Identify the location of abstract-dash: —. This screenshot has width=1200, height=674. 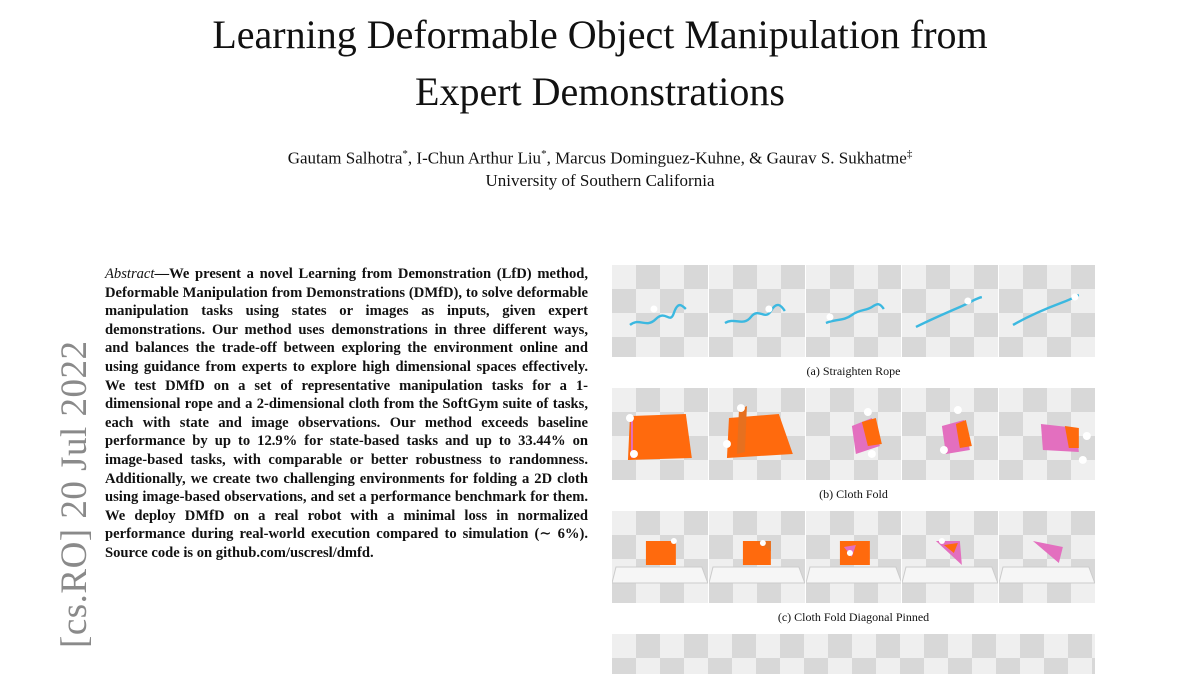
(162, 274).